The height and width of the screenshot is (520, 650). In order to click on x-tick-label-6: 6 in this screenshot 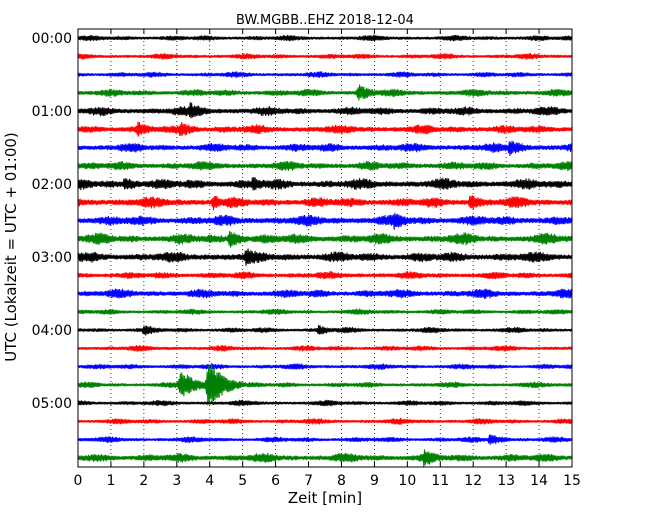, I will do `click(275, 481)`.